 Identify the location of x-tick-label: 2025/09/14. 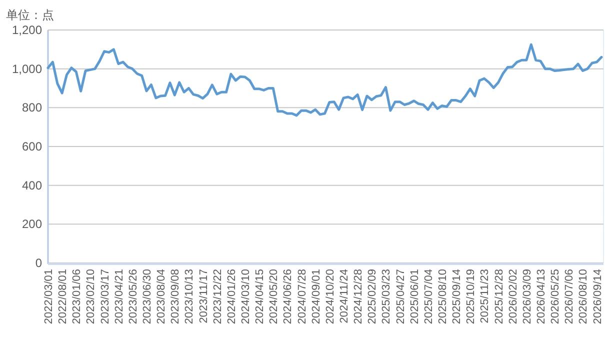
(457, 296).